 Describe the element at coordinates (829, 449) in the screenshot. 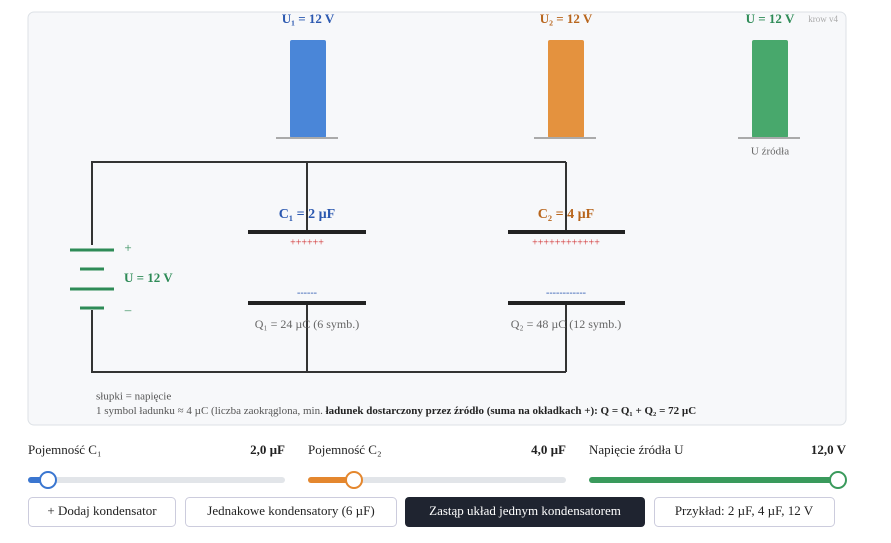

I see `slider-value: 12,0 V` at that location.